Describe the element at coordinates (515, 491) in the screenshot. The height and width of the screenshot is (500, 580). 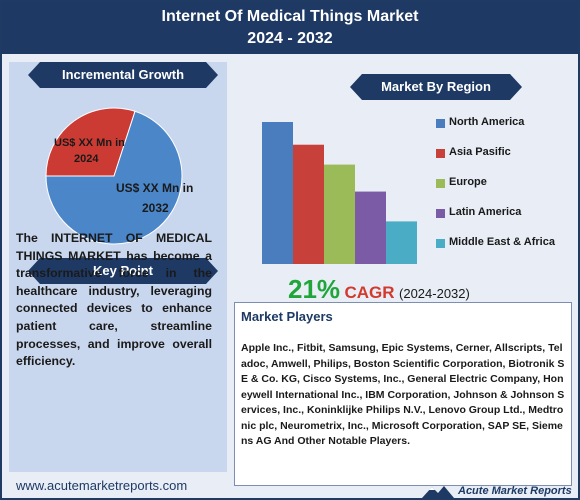
I see `logo-text: Acute Market Reports` at that location.